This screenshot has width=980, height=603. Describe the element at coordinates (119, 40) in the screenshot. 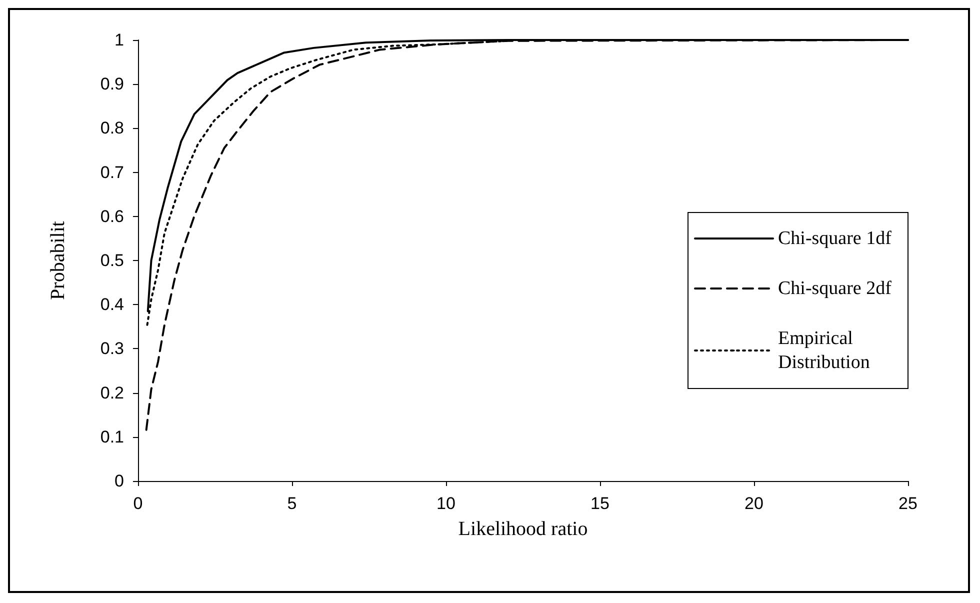

I see `y-tick-label: 1` at that location.